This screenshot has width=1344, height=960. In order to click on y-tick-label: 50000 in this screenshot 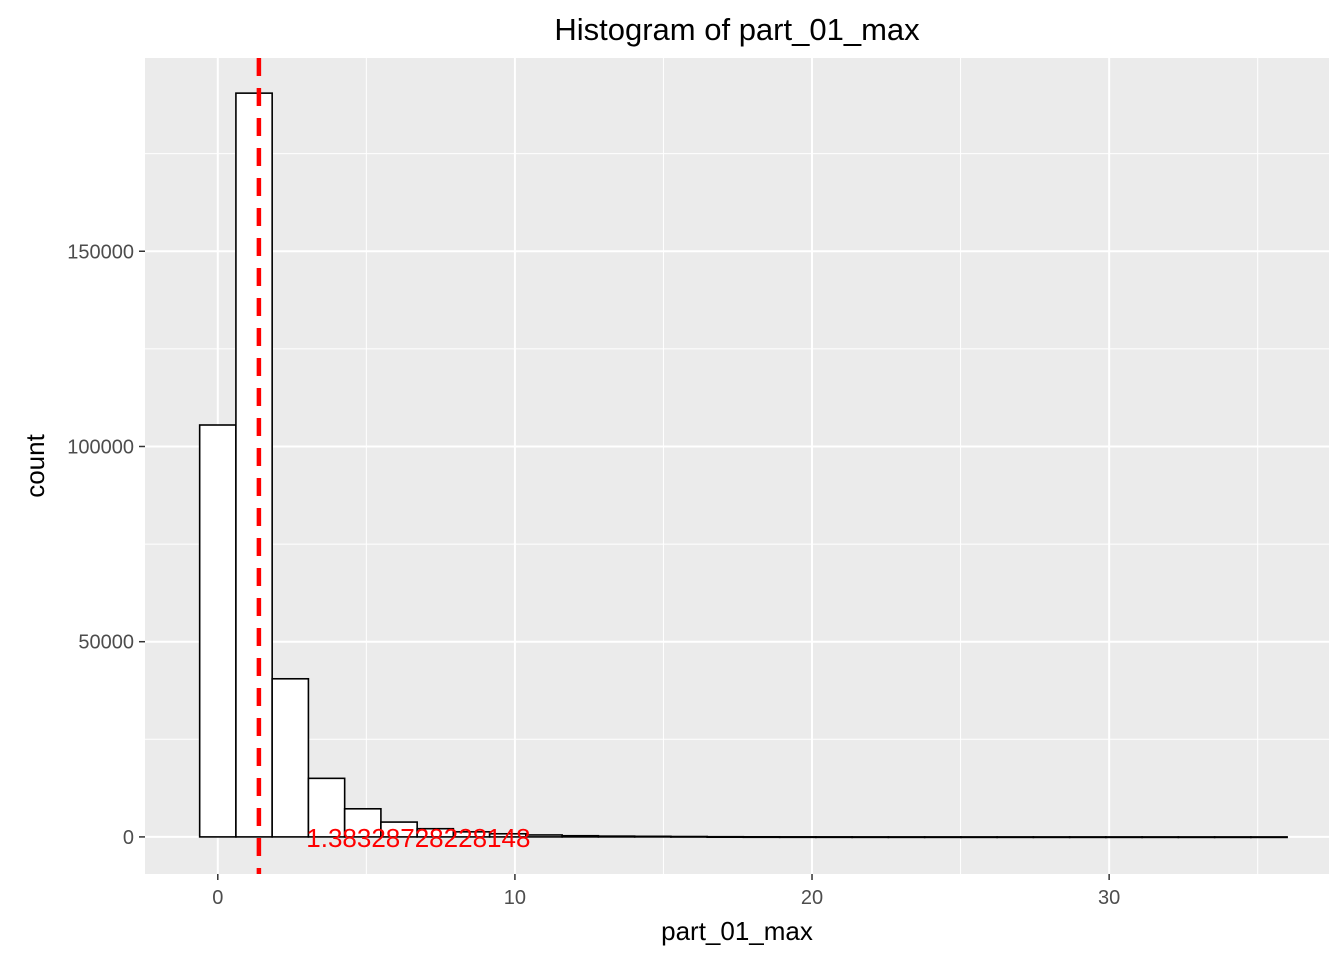, I will do `click(106, 643)`.